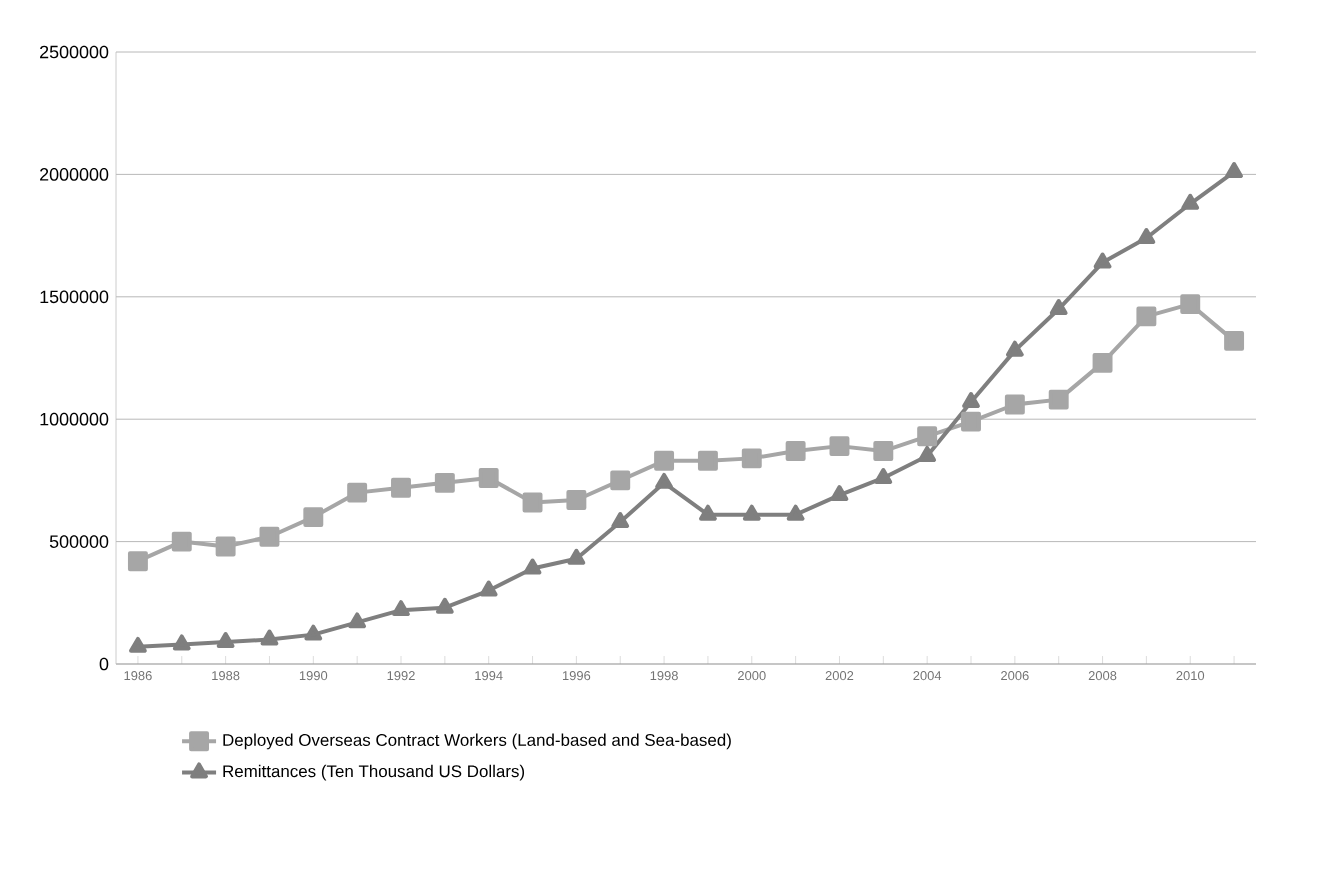 Image resolution: width=1318 pixels, height=892 pixels. I want to click on y-tick-label: 2000000, so click(74, 174).